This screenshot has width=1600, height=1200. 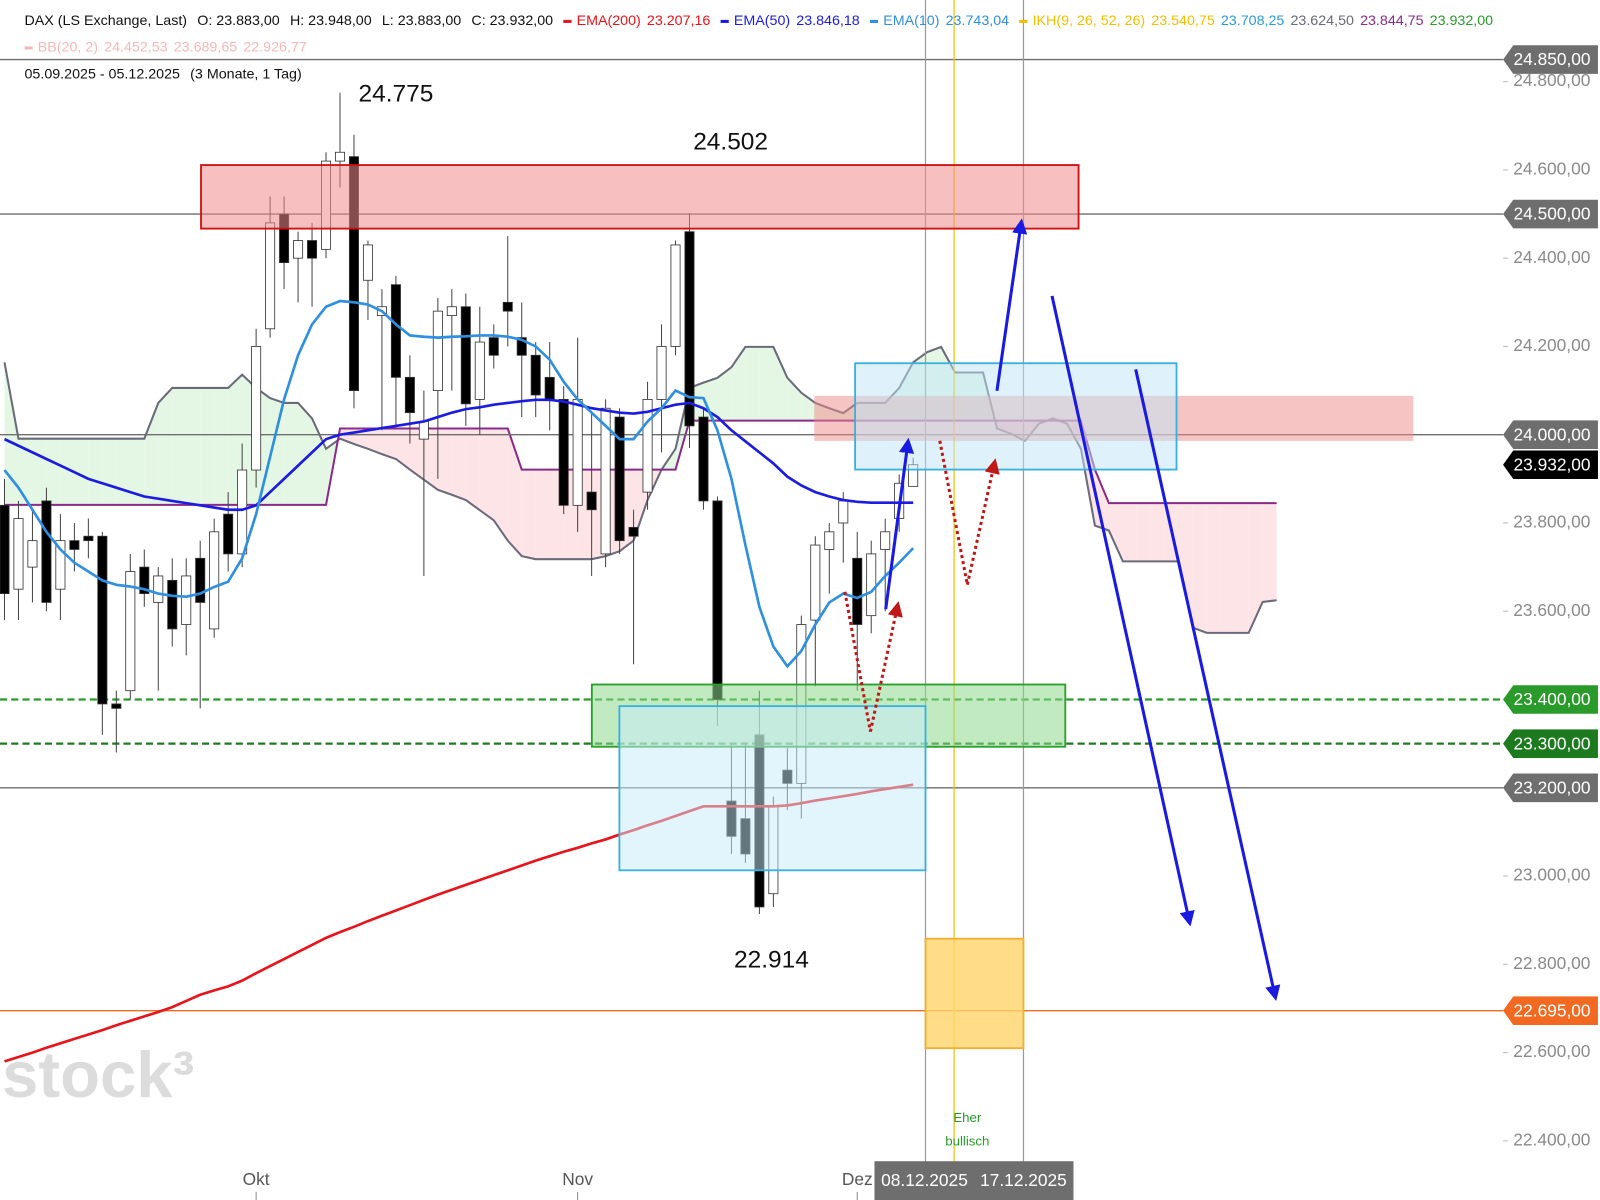 I want to click on legend-value: 22.926,77, so click(x=275, y=48).